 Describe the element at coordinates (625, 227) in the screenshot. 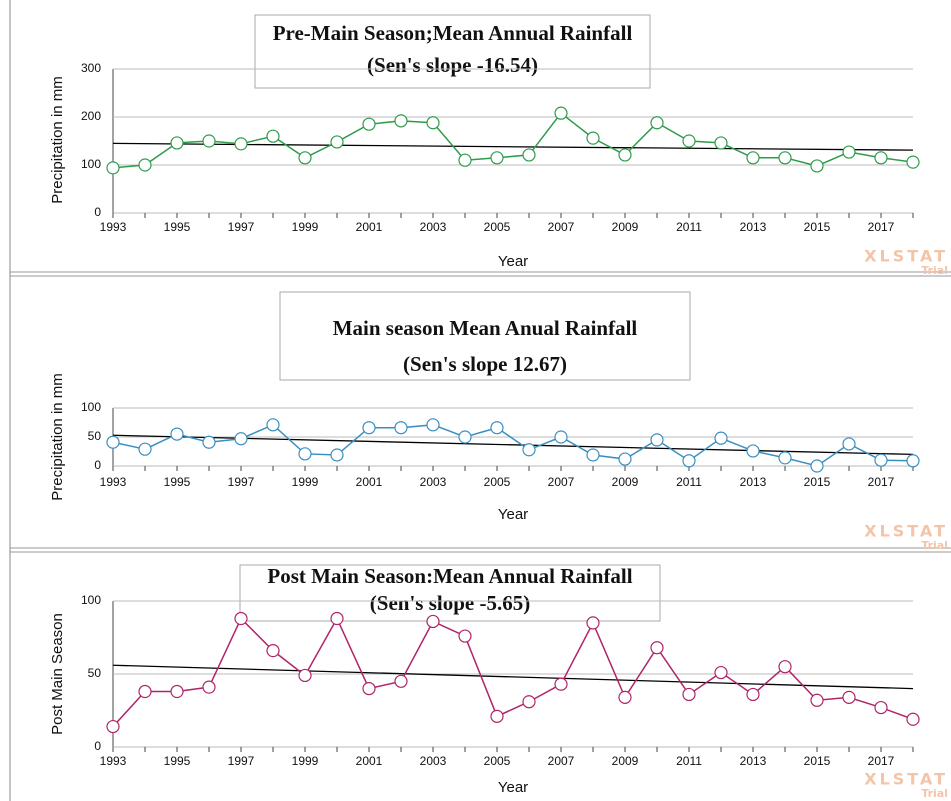

I see `x-tick-label: 2009` at that location.